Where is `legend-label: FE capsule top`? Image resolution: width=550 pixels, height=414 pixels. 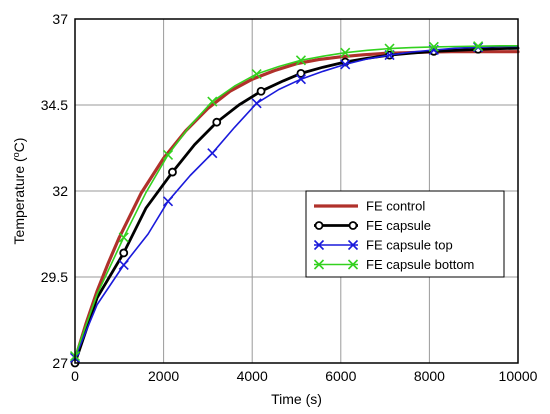 legend-label: FE capsule top is located at coordinates (409, 245).